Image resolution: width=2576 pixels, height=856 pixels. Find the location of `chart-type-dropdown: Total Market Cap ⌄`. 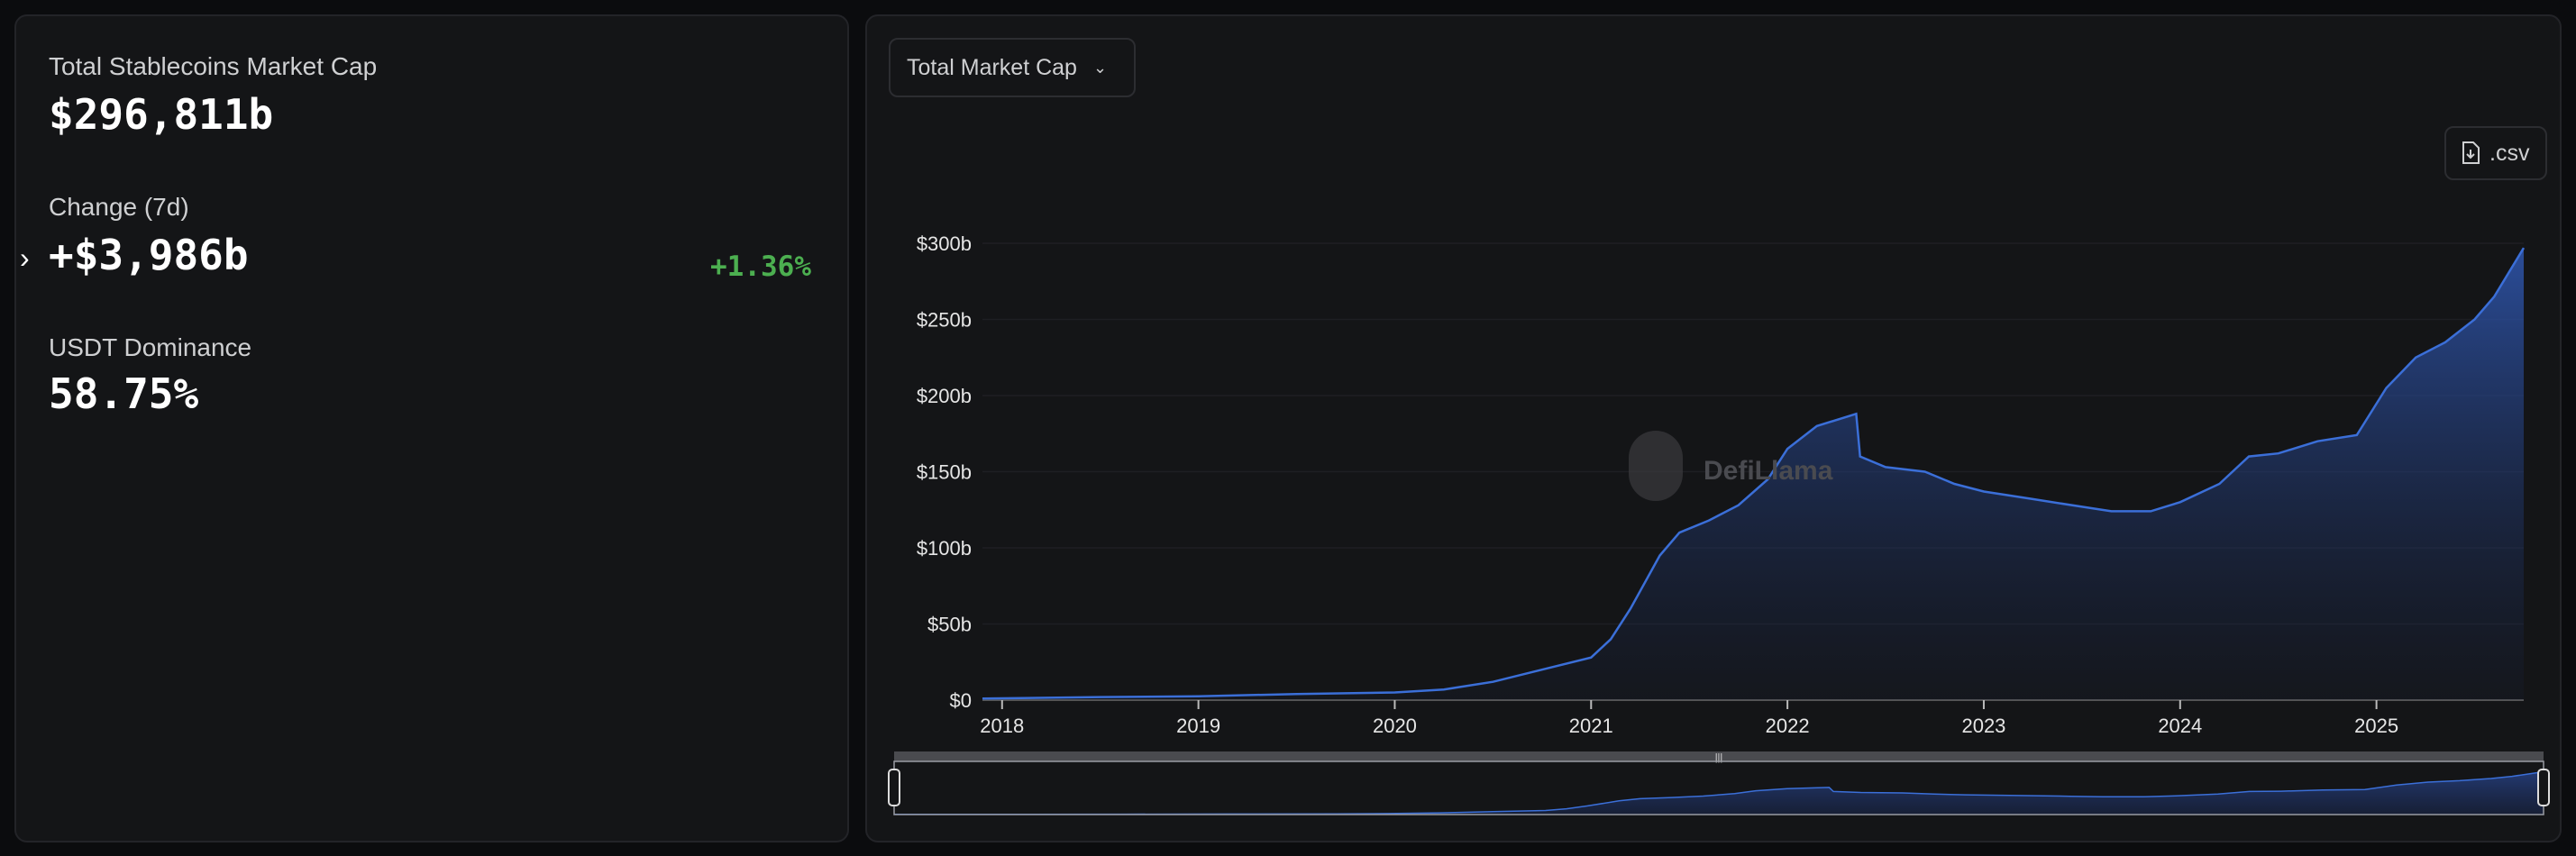

chart-type-dropdown: Total Market Cap ⌄ is located at coordinates (1012, 68).